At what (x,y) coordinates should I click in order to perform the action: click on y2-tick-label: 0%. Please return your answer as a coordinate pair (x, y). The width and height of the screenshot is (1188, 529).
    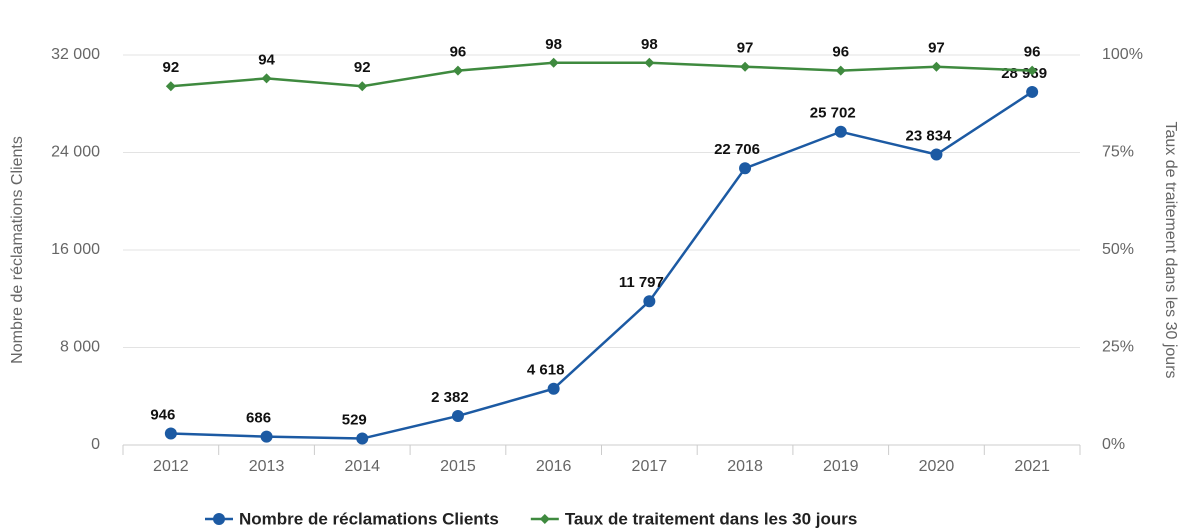
    Looking at the image, I should click on (1113, 444).